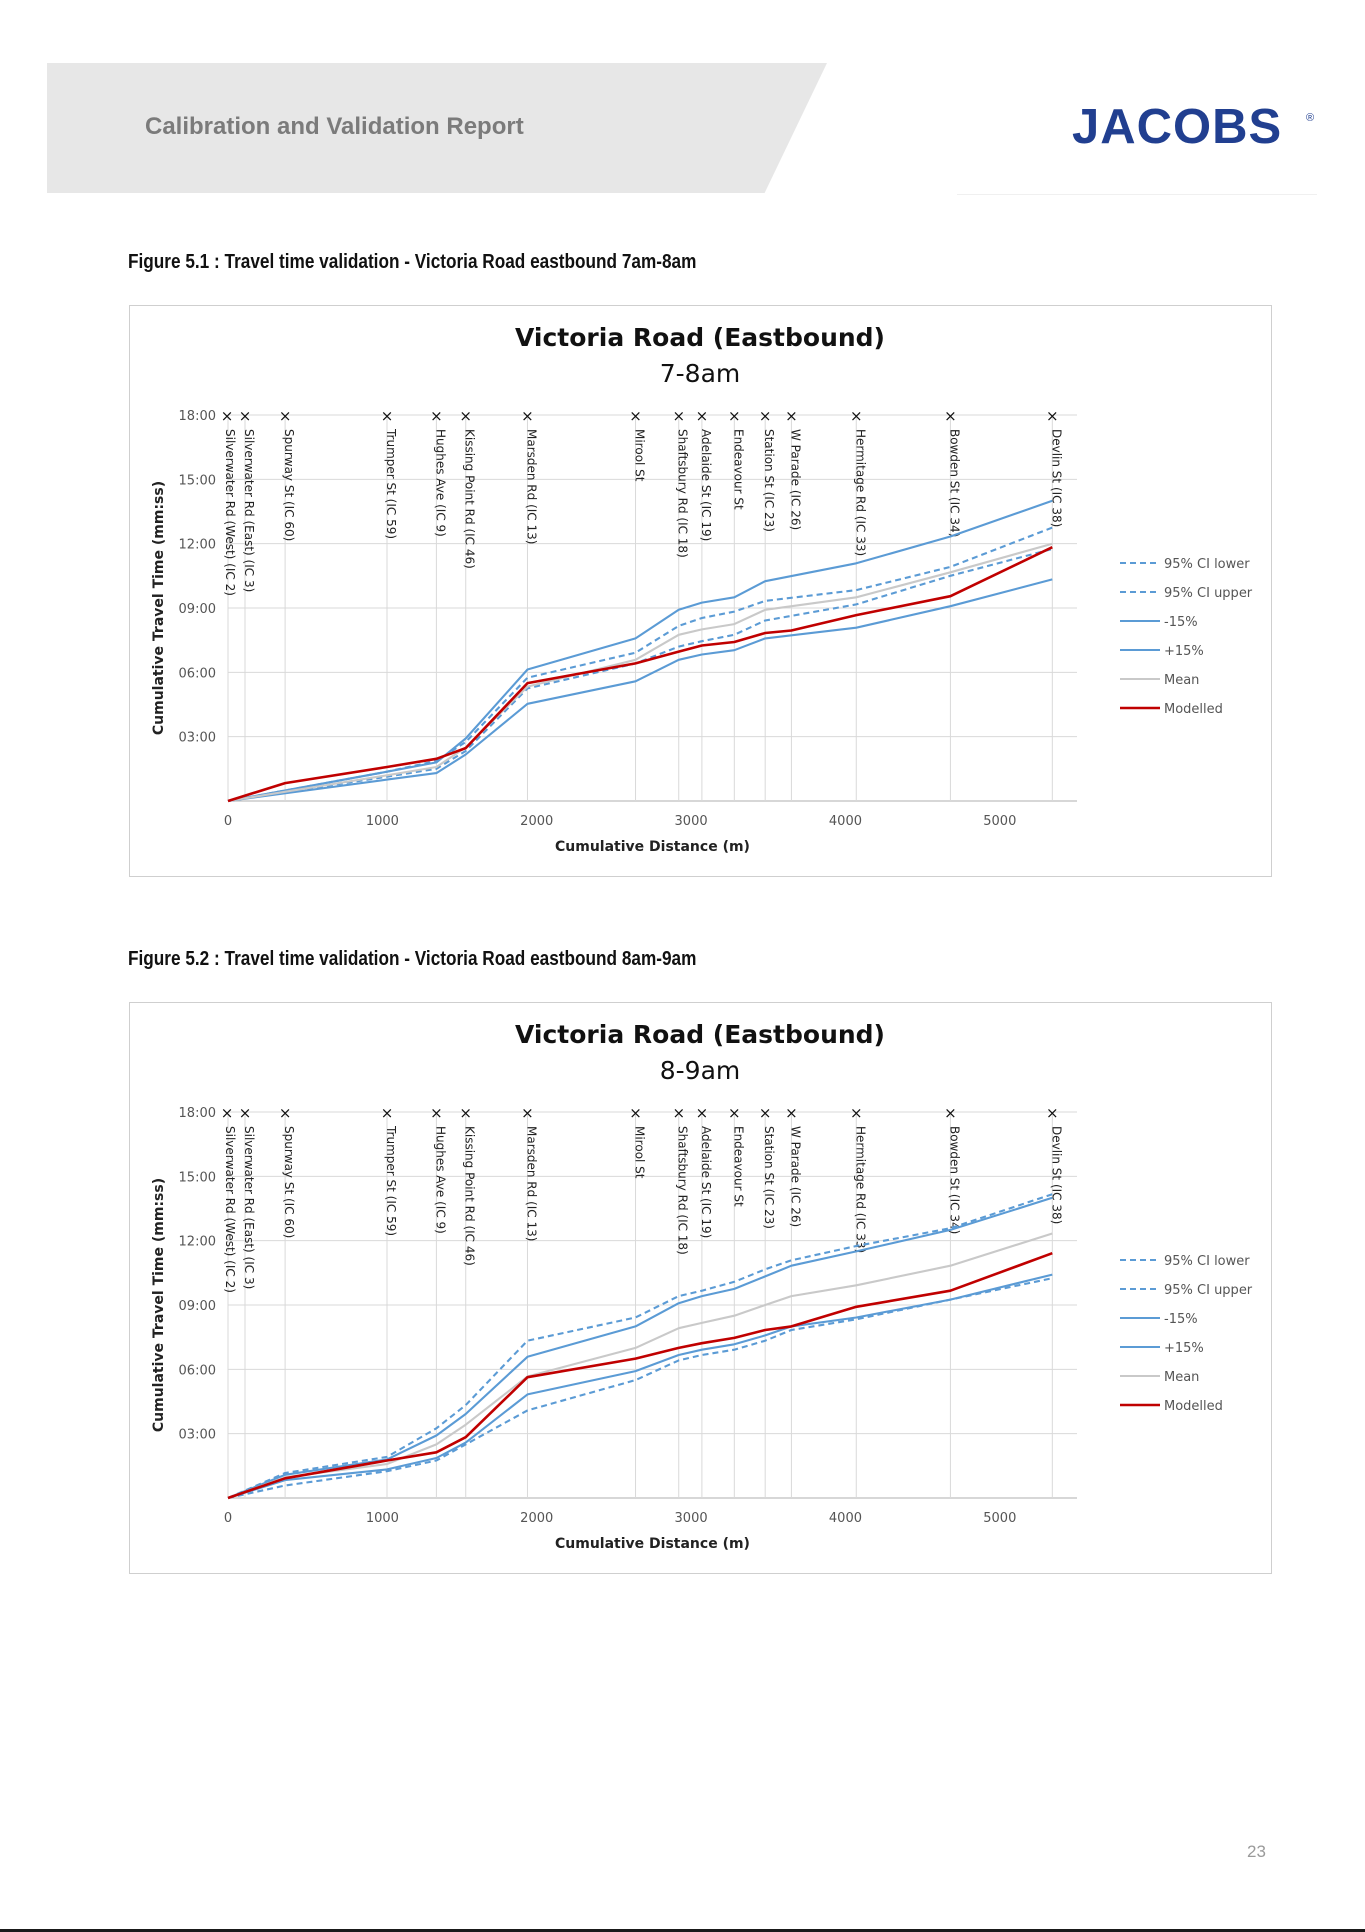 Image resolution: width=1365 pixels, height=1932 pixels. I want to click on legend-label: -15%, so click(1181, 622).